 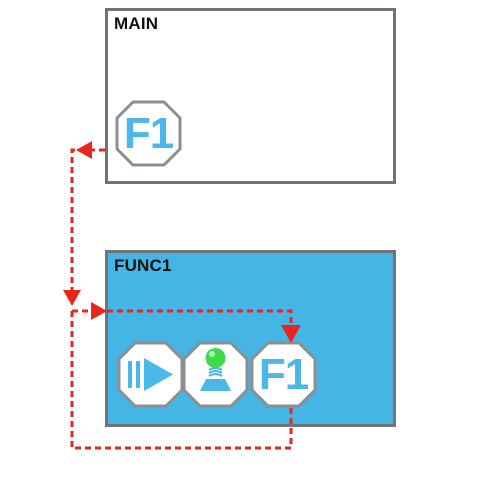 I want to click on joystick-tile, so click(x=215, y=374).